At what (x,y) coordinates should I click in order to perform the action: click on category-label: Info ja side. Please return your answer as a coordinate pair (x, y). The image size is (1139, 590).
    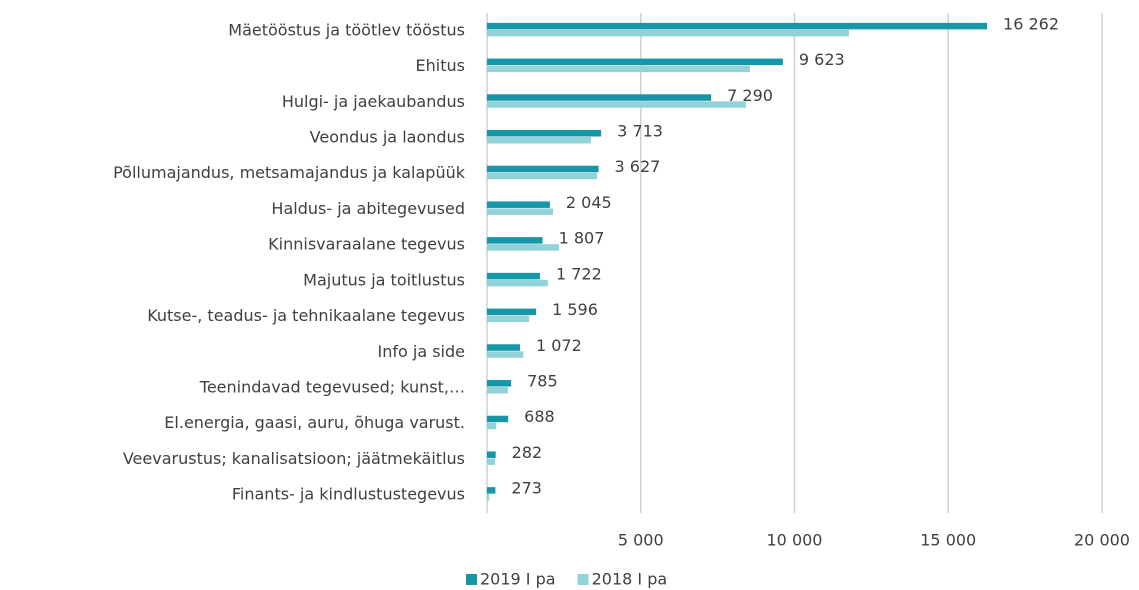
    Looking at the image, I should click on (421, 351).